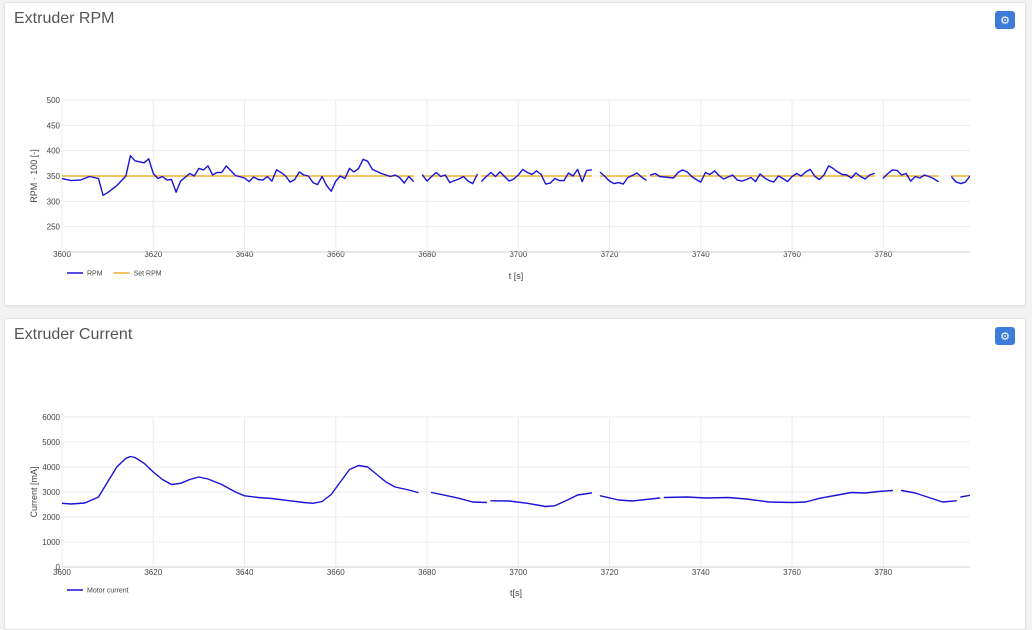 The image size is (1032, 630). I want to click on y-tick-label: 400, so click(54, 151).